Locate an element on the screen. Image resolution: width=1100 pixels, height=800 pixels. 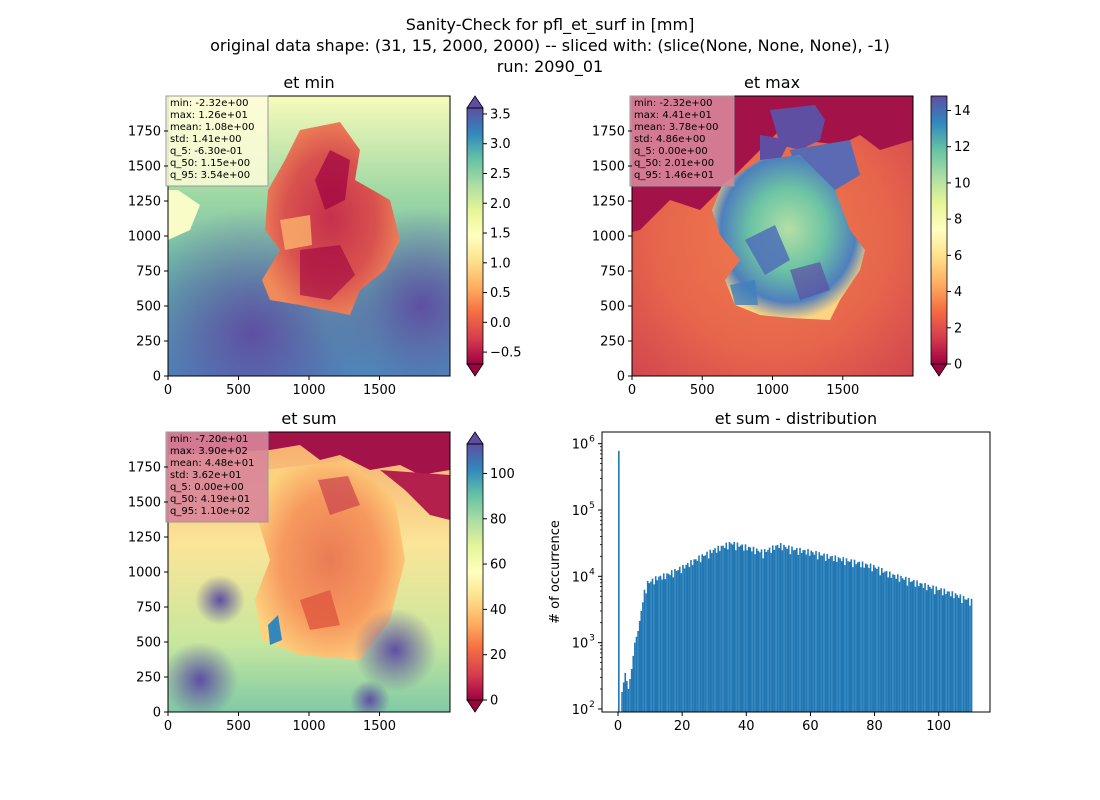
colorbar-tick-label: 80 is located at coordinates (498, 519).